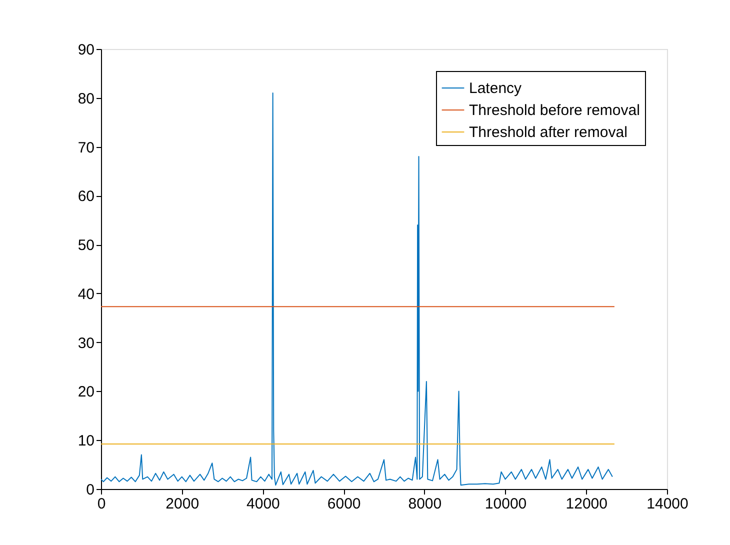  What do you see at coordinates (505, 504) in the screenshot?
I see `x-tick-label: 10000` at bounding box center [505, 504].